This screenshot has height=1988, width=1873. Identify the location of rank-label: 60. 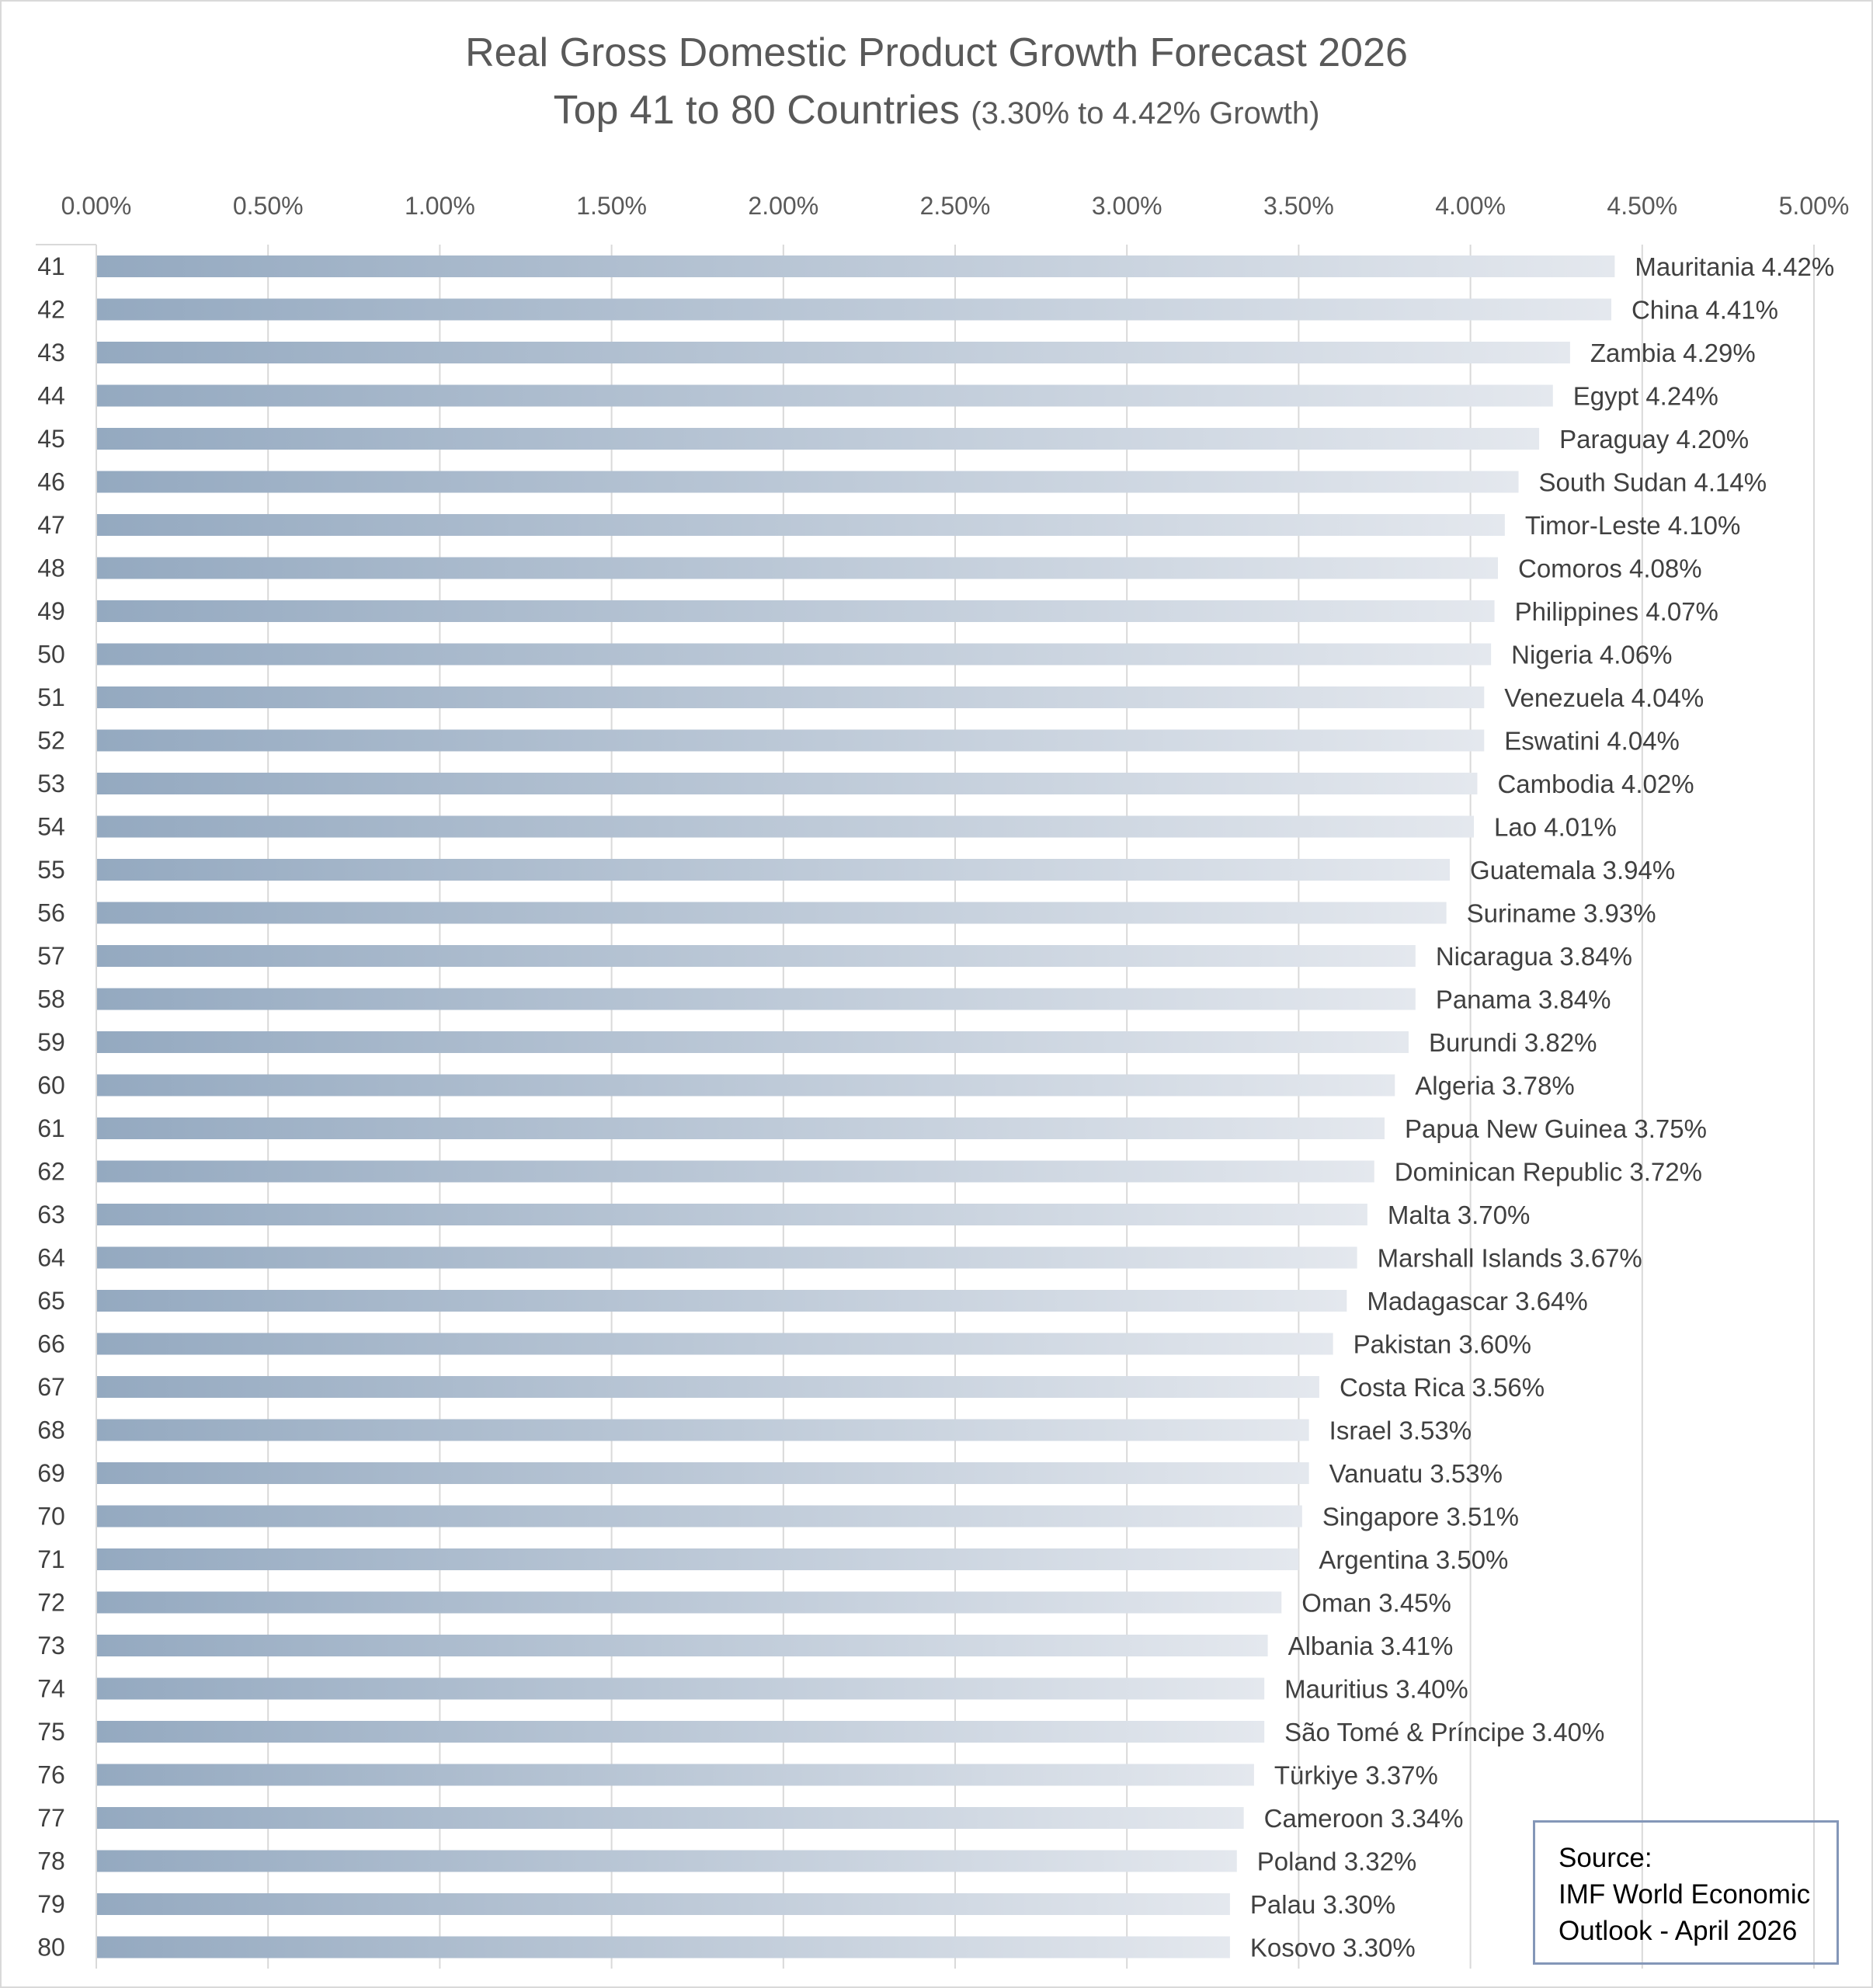
(51, 1086).